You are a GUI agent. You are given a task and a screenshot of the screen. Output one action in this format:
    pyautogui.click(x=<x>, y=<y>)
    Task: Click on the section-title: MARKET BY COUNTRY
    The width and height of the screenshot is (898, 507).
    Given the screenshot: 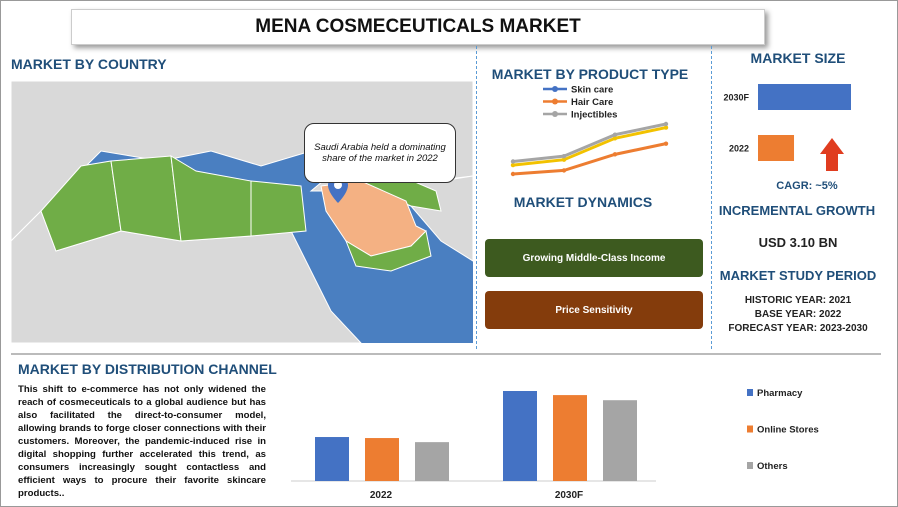 What is the action you would take?
    pyautogui.click(x=89, y=64)
    